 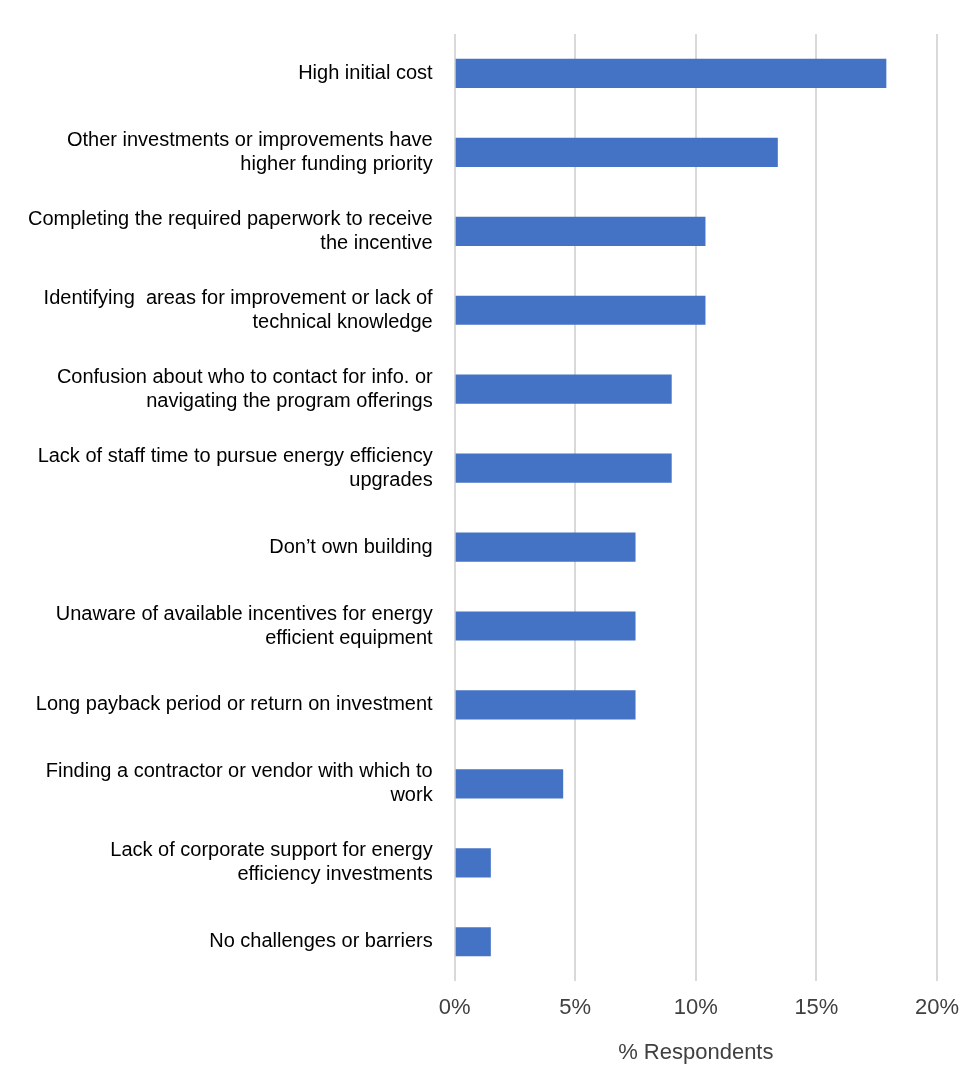 I want to click on x-tick-label: 10%, so click(x=695, y=1007).